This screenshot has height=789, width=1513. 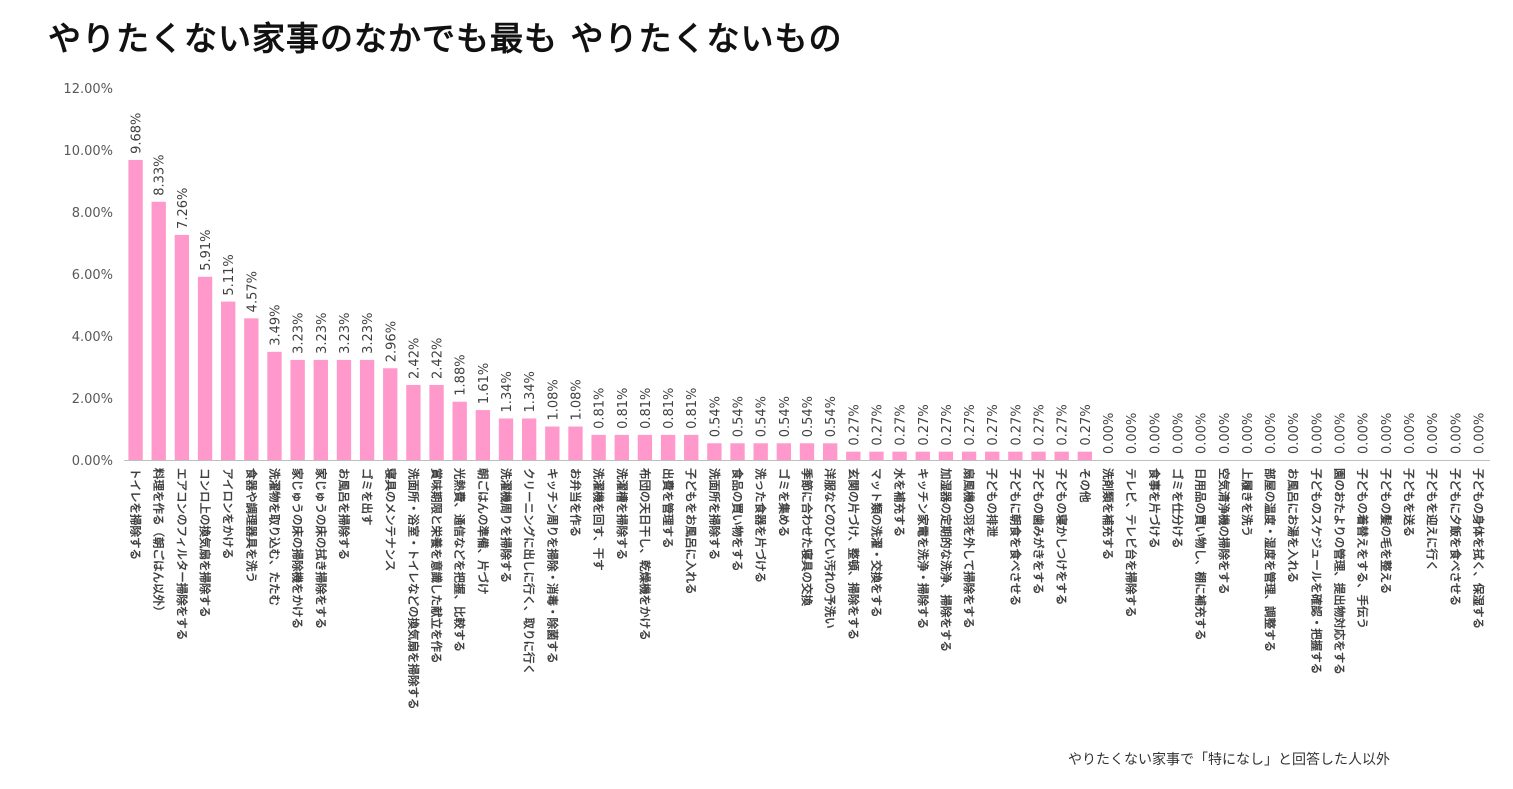 What do you see at coordinates (853, 554) in the screenshot?
I see `category-label: 玄関の片づけ、整頓、掃除をする` at bounding box center [853, 554].